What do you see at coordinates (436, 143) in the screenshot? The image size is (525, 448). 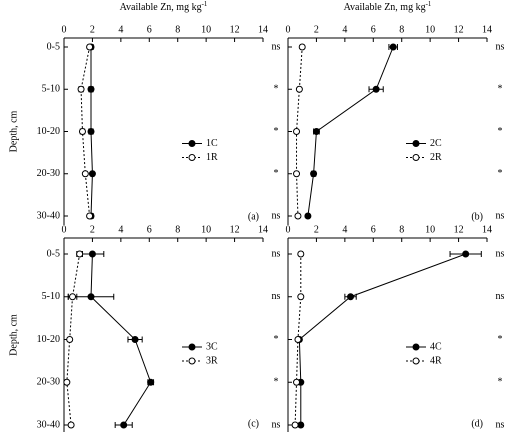 I see `legend-label: 2C` at bounding box center [436, 143].